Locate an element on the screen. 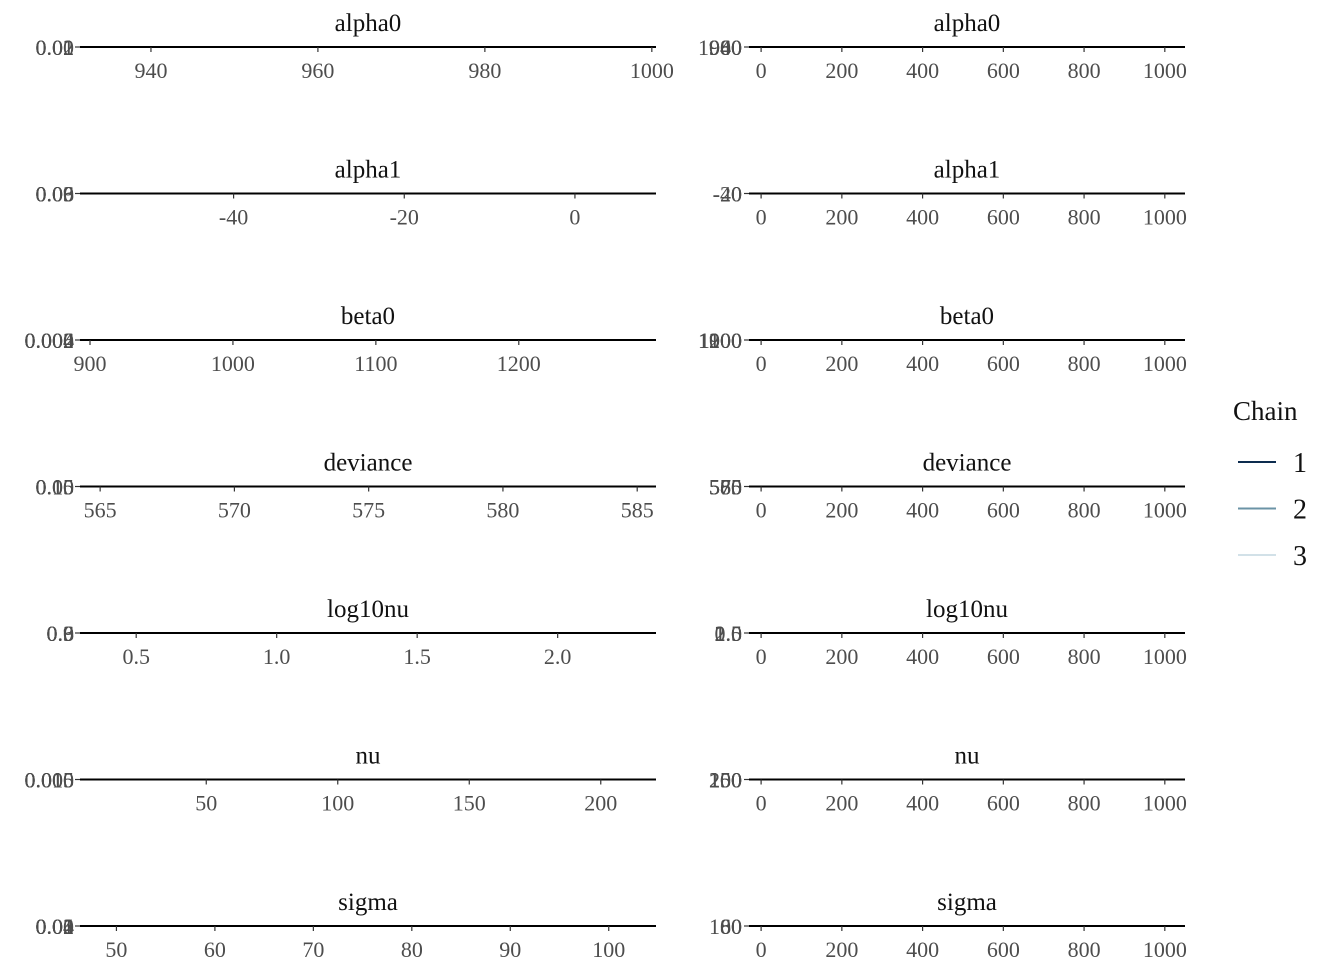 This screenshot has height=960, width=1344. y-tick-label: 0.004 is located at coordinates (50, 340).